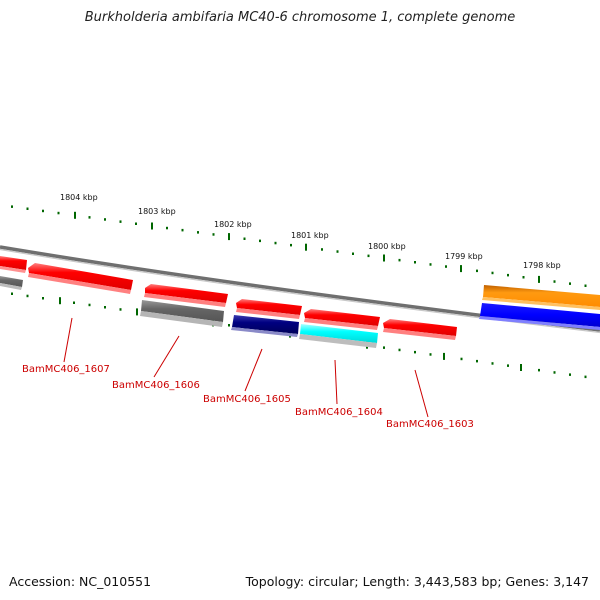  I want to click on gene-feature-blue-right, so click(539, 316).